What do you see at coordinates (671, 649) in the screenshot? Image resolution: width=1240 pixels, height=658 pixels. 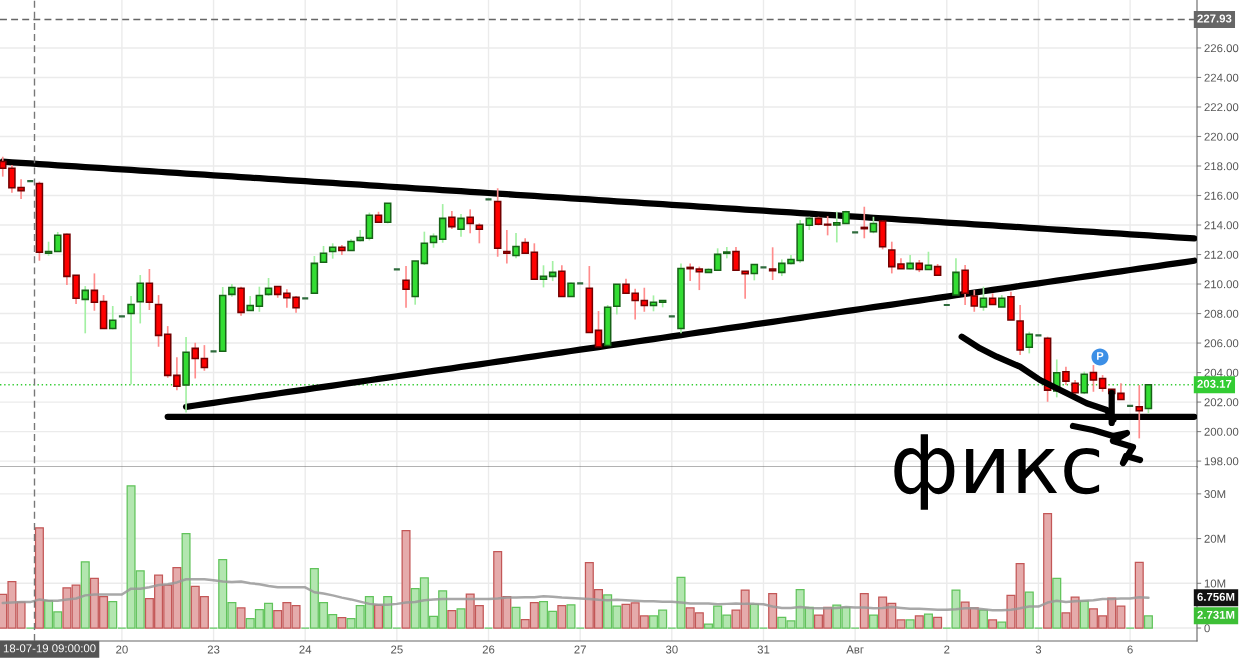 I see `x-tick-label: 30` at bounding box center [671, 649].